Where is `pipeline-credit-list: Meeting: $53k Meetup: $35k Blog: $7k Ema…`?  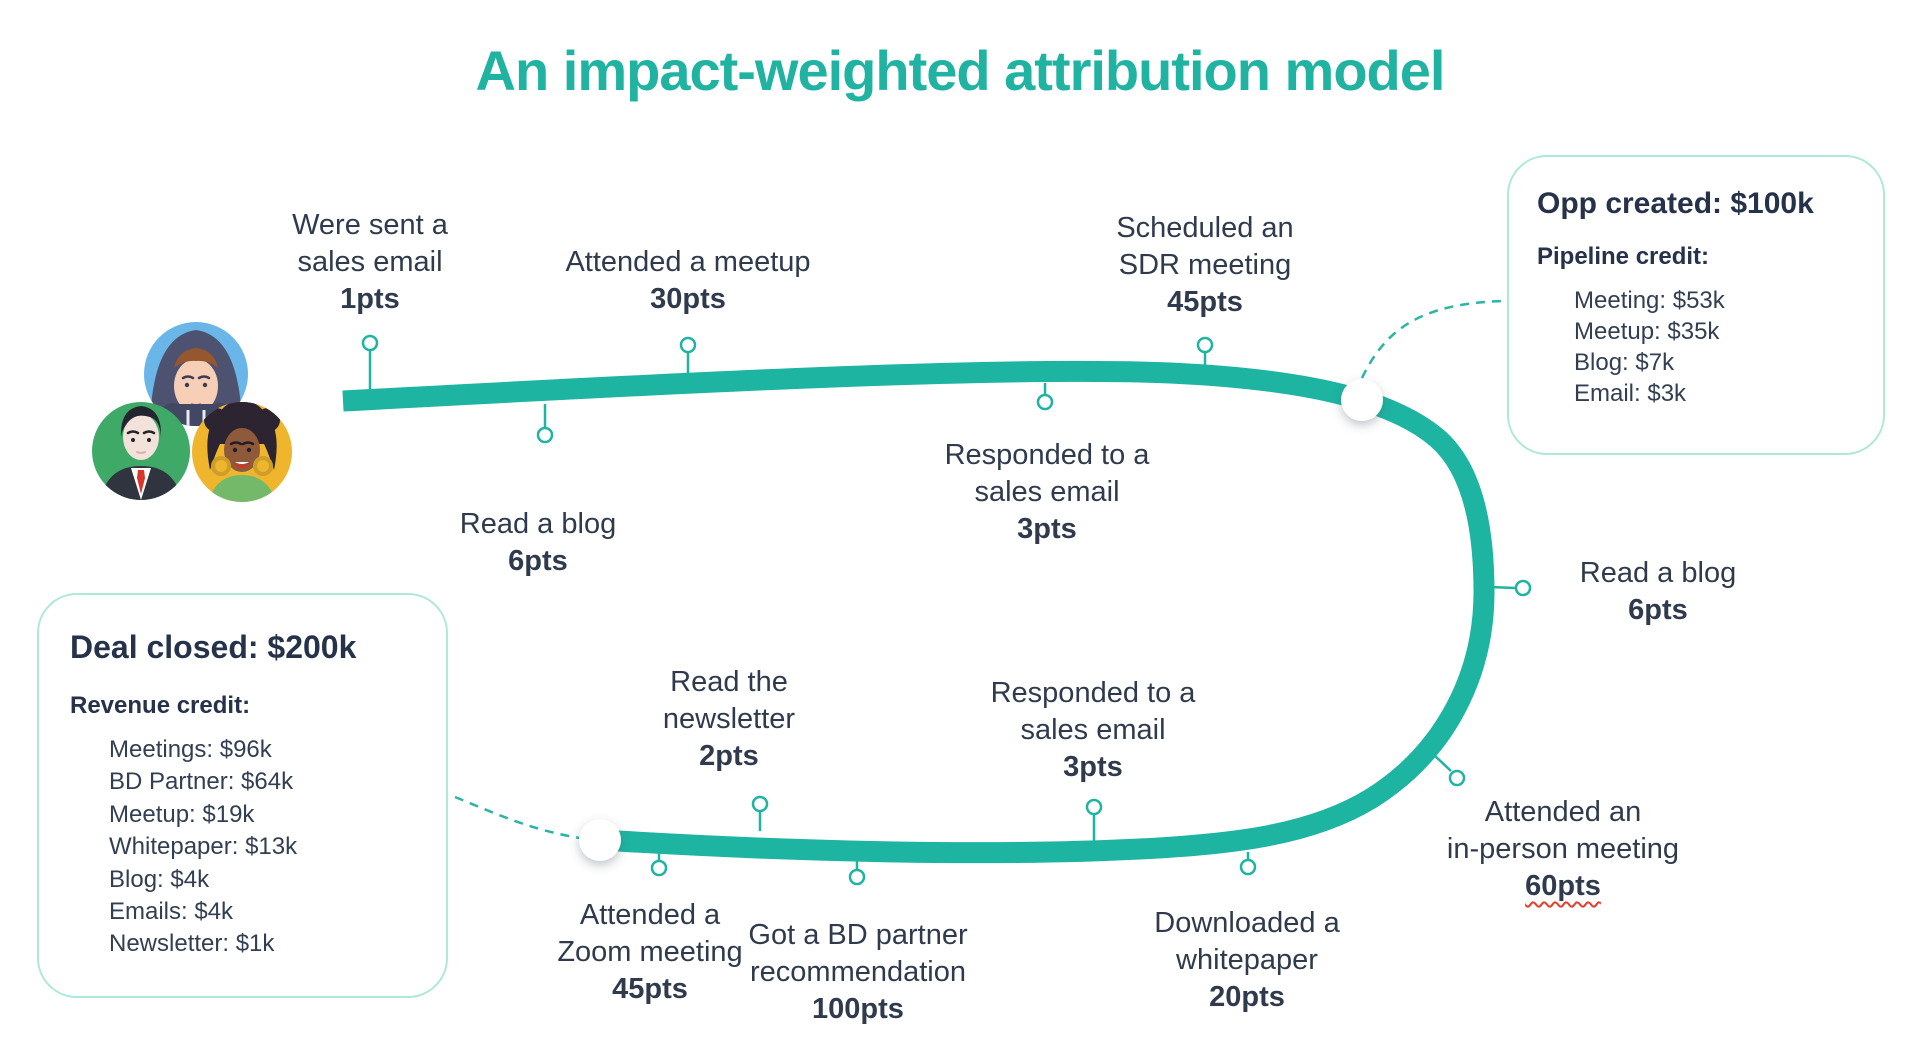 pipeline-credit-list: Meeting: $53k Meetup: $35k Blog: $7k Ema… is located at coordinates (1716, 347).